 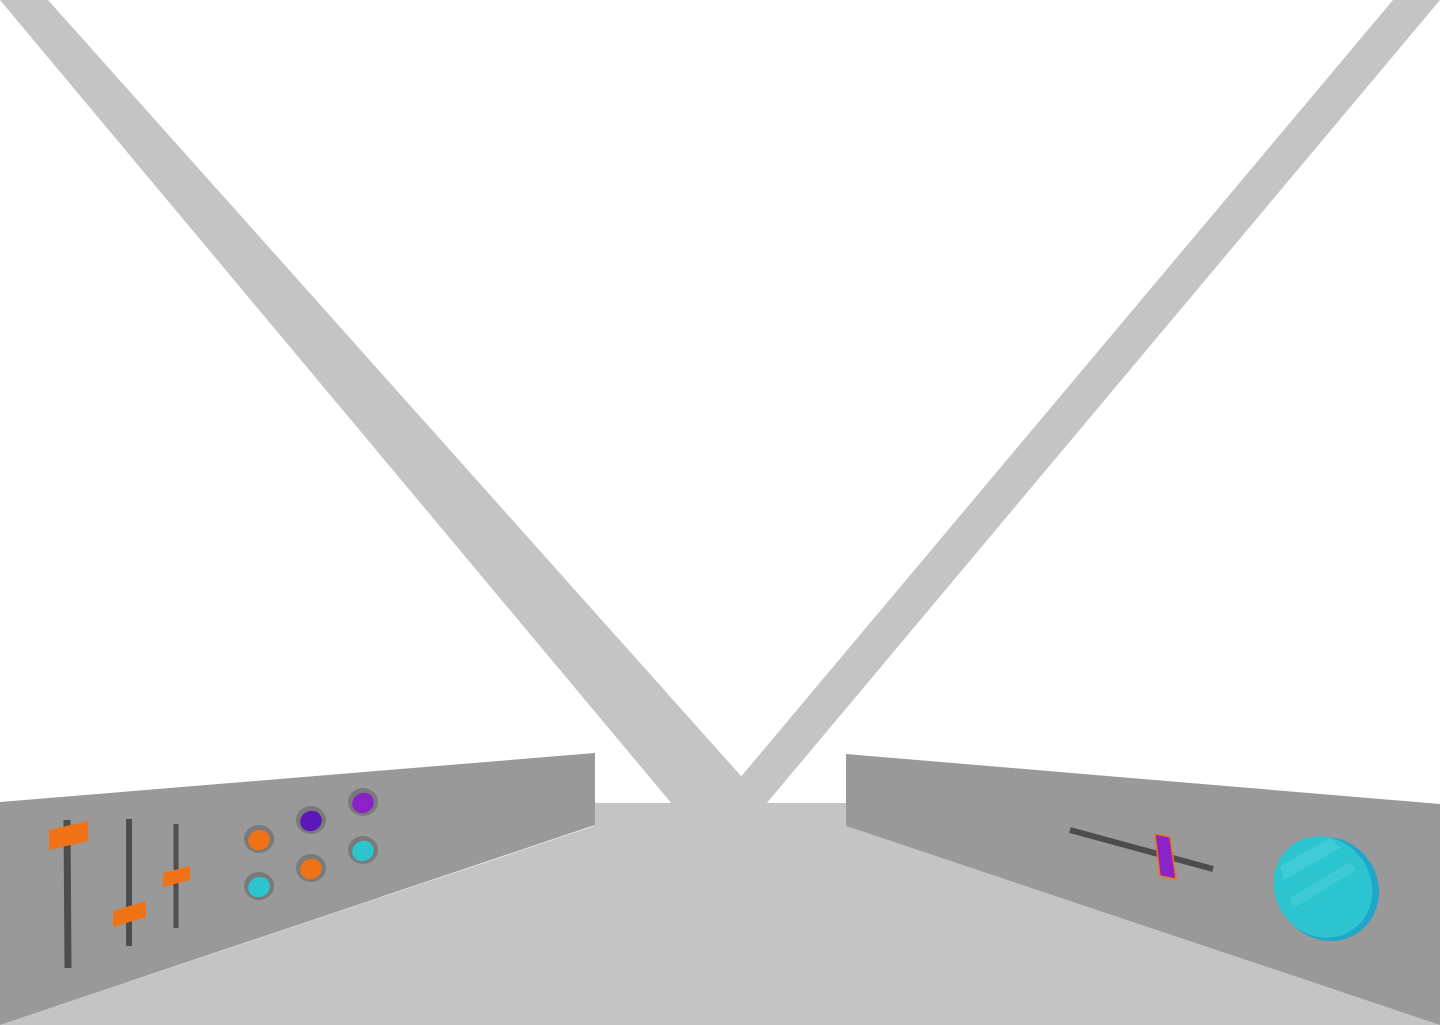 I want to click on right-lever, so click(x=1141, y=853).